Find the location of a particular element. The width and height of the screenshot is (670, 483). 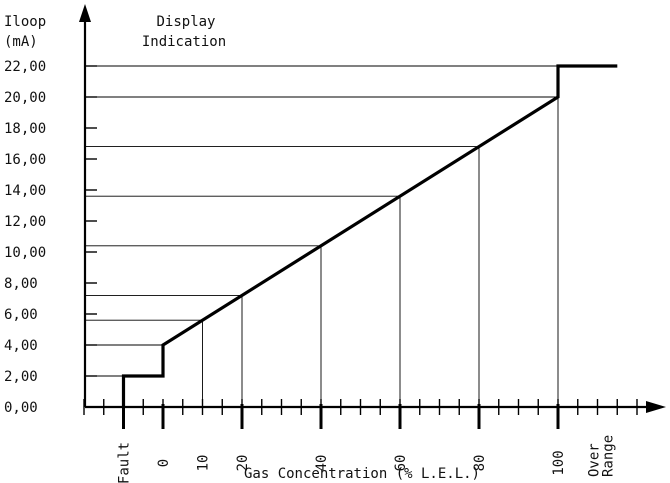

x-axis-label: Gas Concentration (% L.E.L.) is located at coordinates (362, 474).